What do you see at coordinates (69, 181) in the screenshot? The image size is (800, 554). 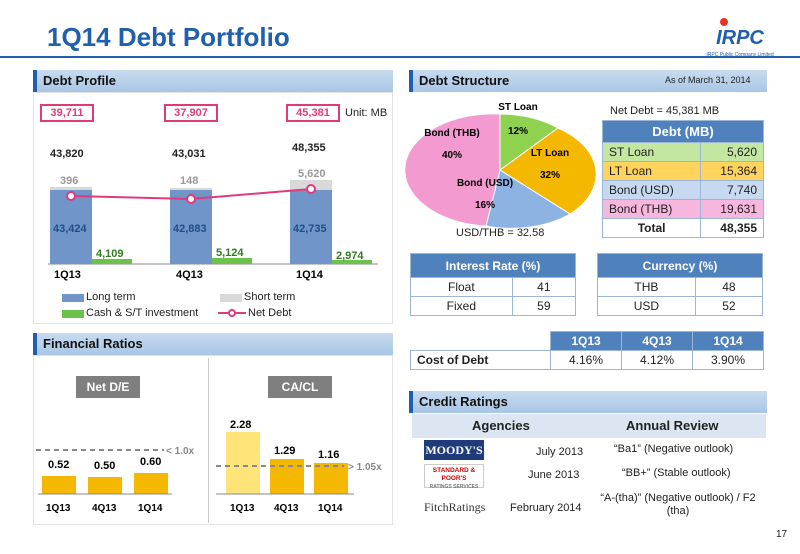 I see `short-label-1q13: 396` at bounding box center [69, 181].